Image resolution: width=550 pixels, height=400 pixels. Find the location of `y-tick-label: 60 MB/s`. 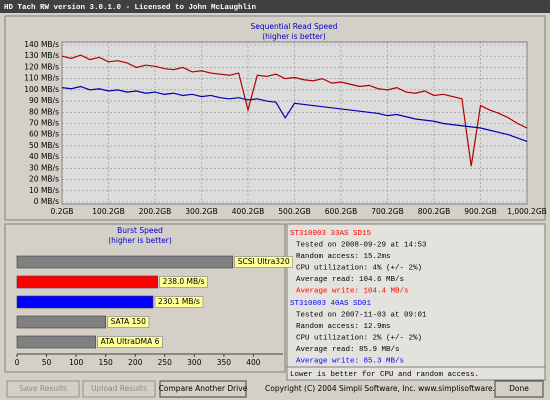

y-tick-label: 60 MB/s is located at coordinates (44, 134).